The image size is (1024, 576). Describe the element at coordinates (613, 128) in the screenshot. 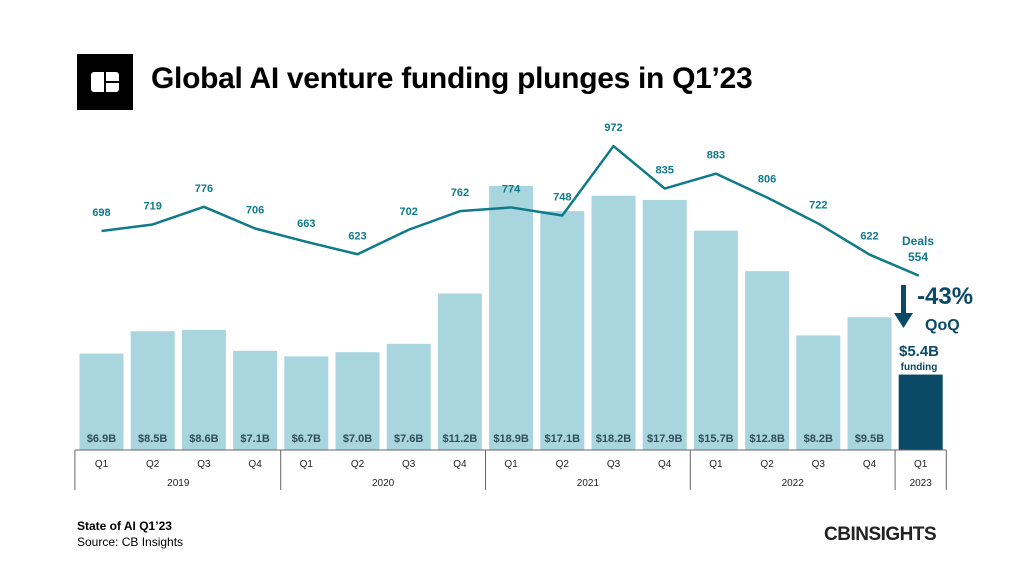

I see `deals-value-label: 972` at that location.